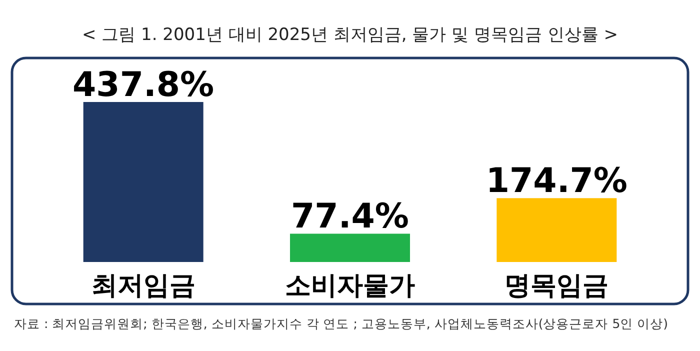 The width and height of the screenshot is (700, 351). Describe the element at coordinates (350, 35) in the screenshot. I see `title: < 그림 1. 2001년 대비 2025년 최저임금, 물가 및 명목임금 인상률 >` at that location.